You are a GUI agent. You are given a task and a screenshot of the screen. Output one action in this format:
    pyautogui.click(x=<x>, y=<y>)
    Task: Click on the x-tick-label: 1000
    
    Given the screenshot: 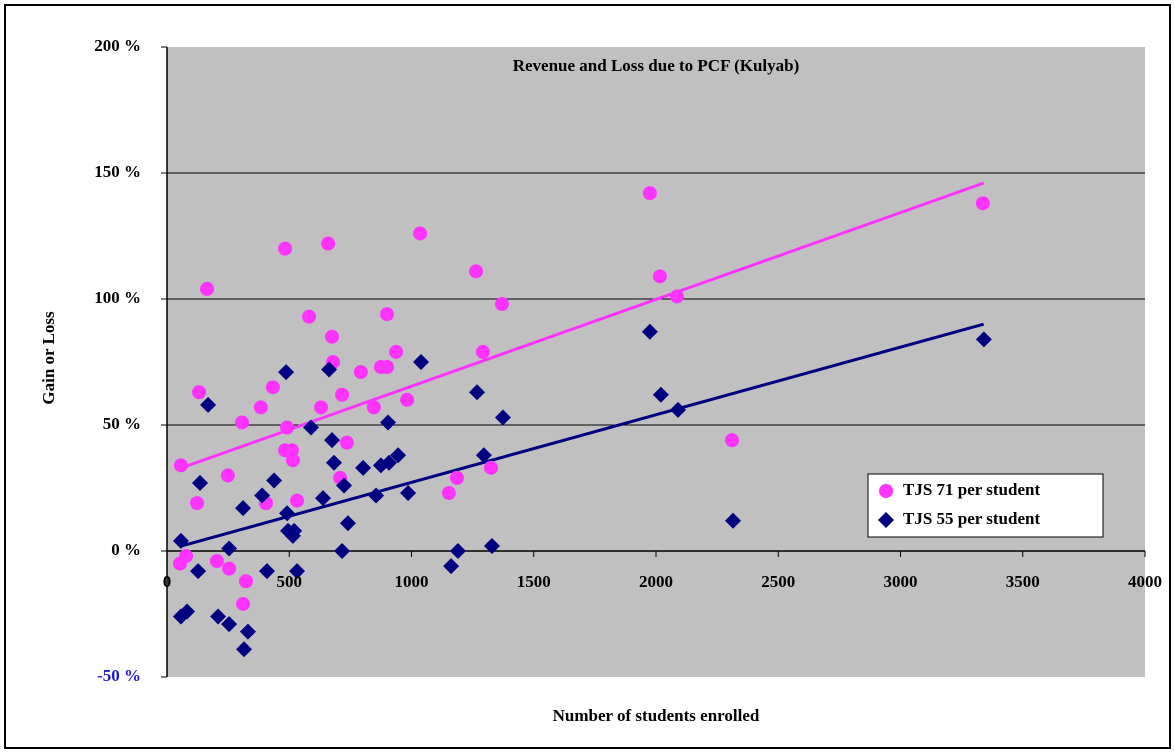 What is the action you would take?
    pyautogui.click(x=412, y=581)
    